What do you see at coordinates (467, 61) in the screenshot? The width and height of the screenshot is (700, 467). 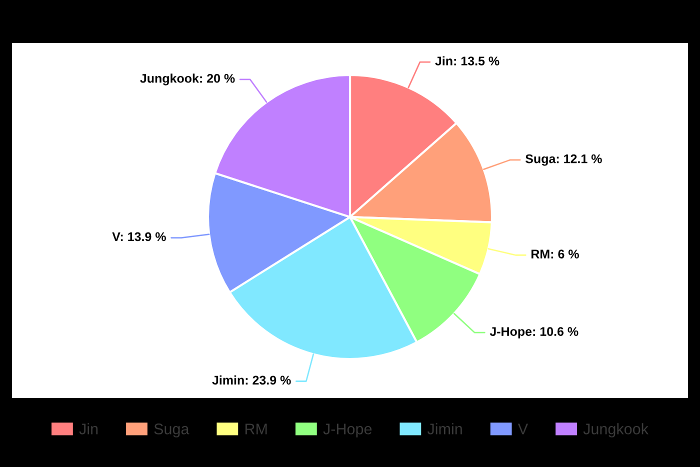 I see `data-label: Jin: 13.5 %` at bounding box center [467, 61].